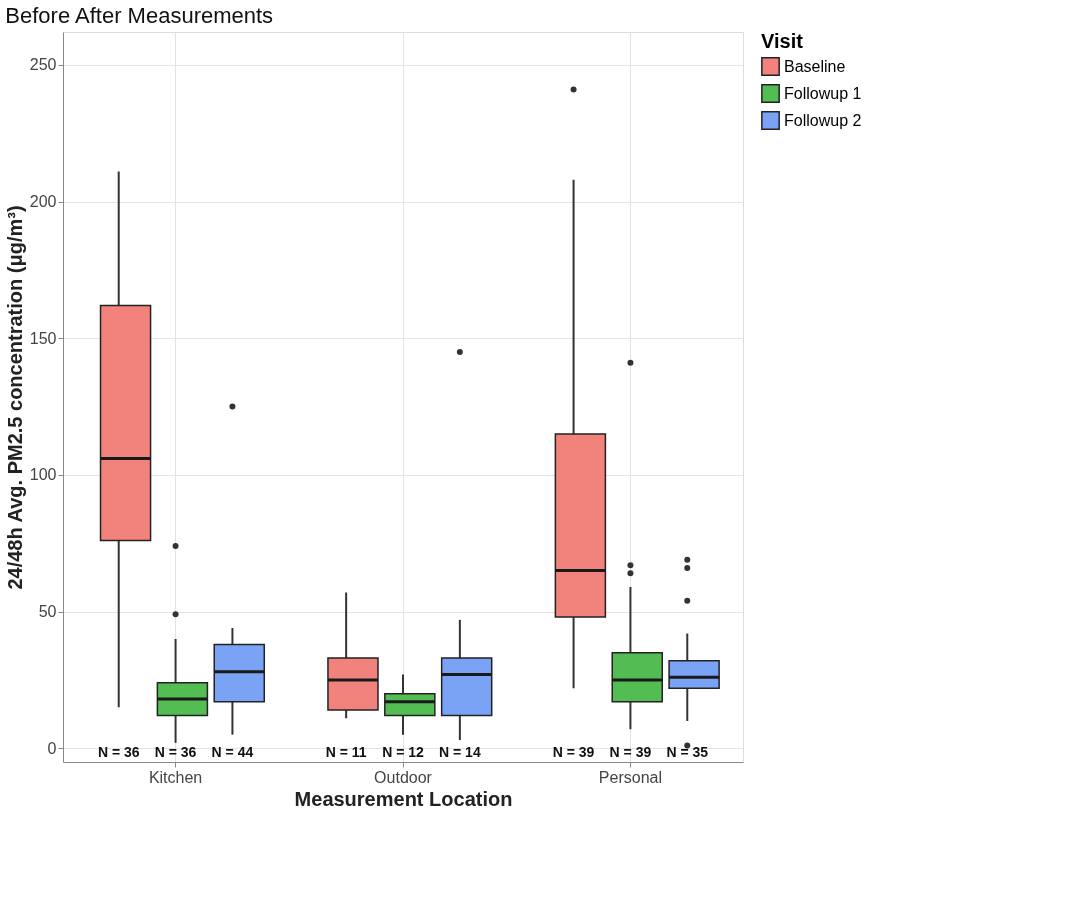  What do you see at coordinates (815, 66) in the screenshot?
I see `legend-label: Baseline` at bounding box center [815, 66].